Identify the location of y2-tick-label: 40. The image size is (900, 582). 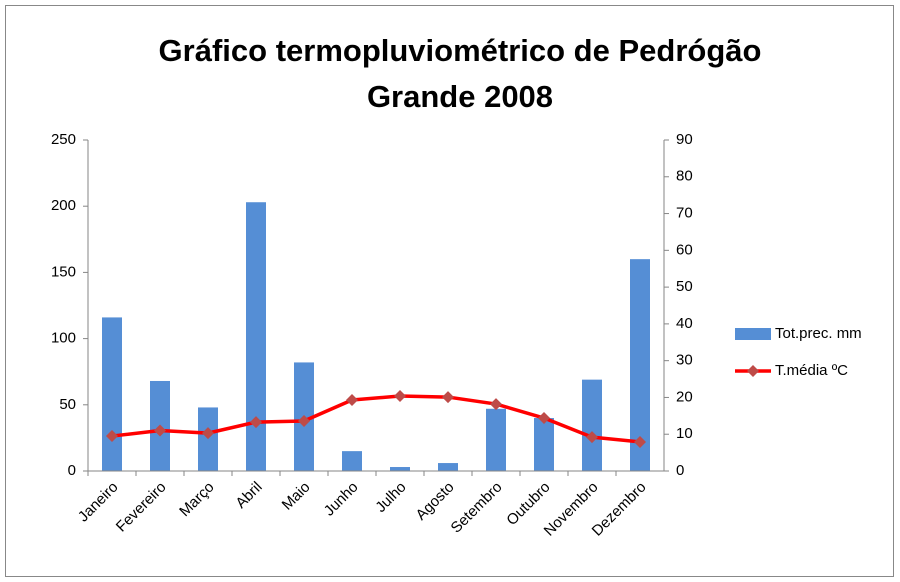
(684, 323).